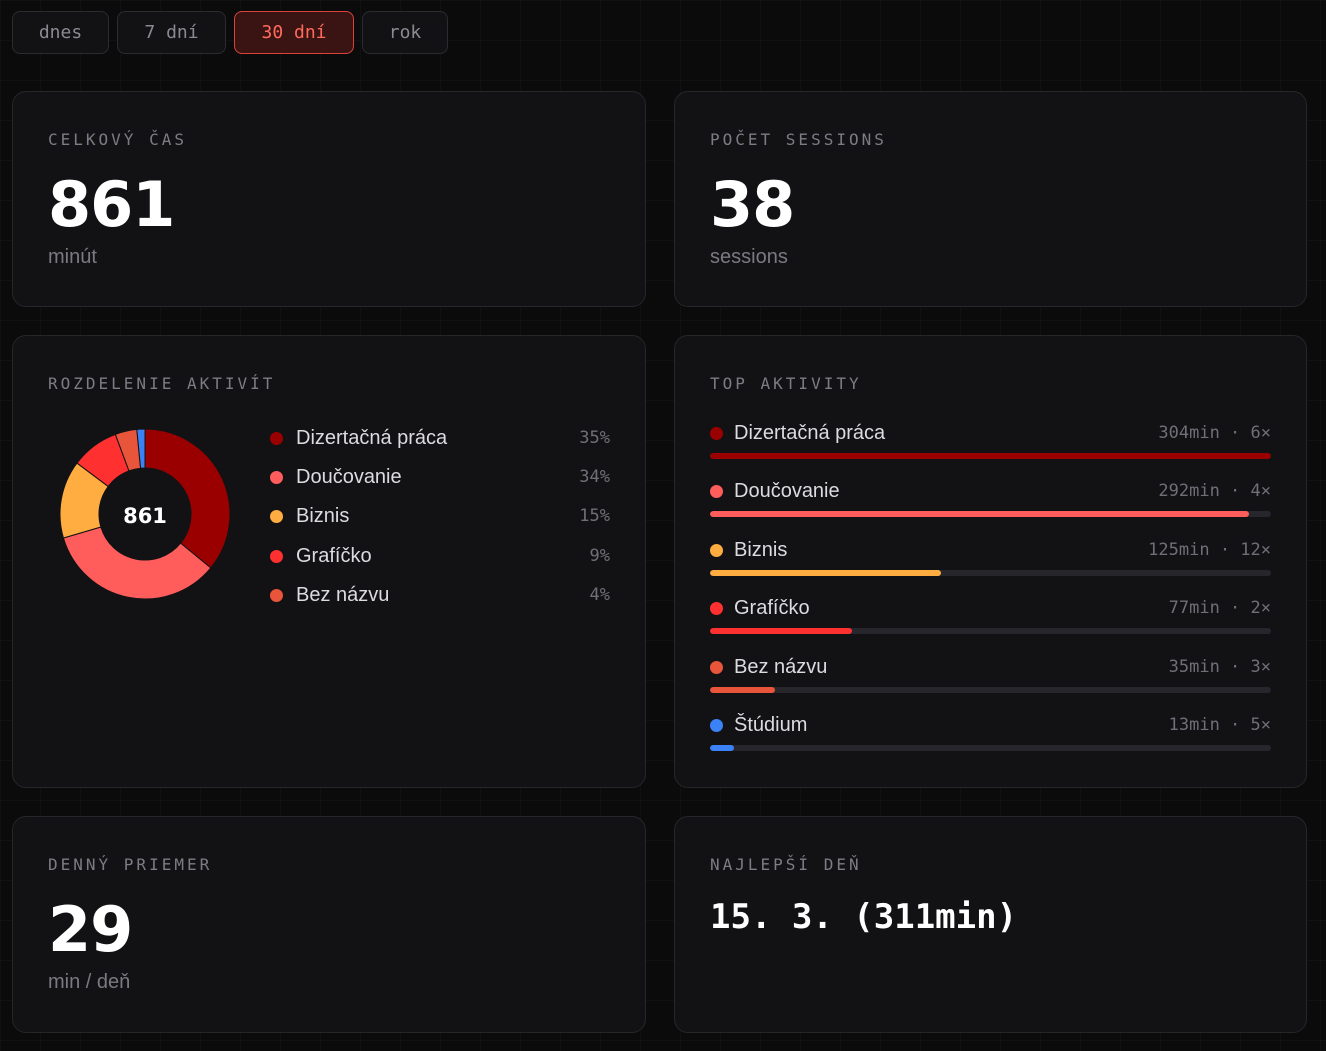  I want to click on top-activity-row: Biznis 125min · 12×, so click(990, 558).